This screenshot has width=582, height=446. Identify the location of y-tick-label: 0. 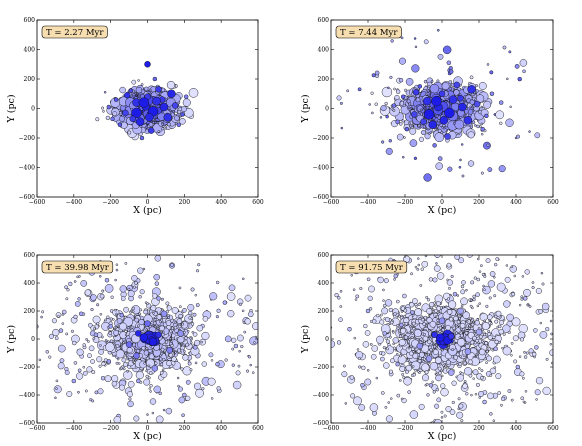
(33, 109).